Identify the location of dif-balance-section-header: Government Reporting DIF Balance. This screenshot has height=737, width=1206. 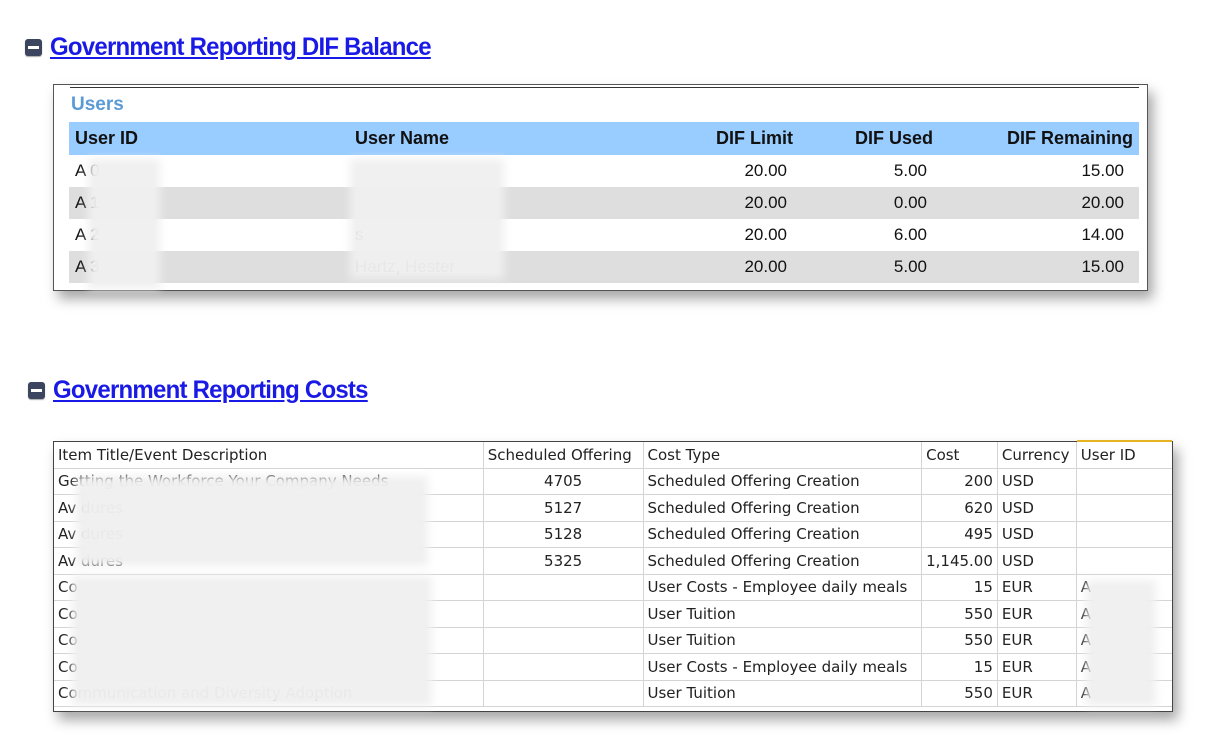
(236, 47).